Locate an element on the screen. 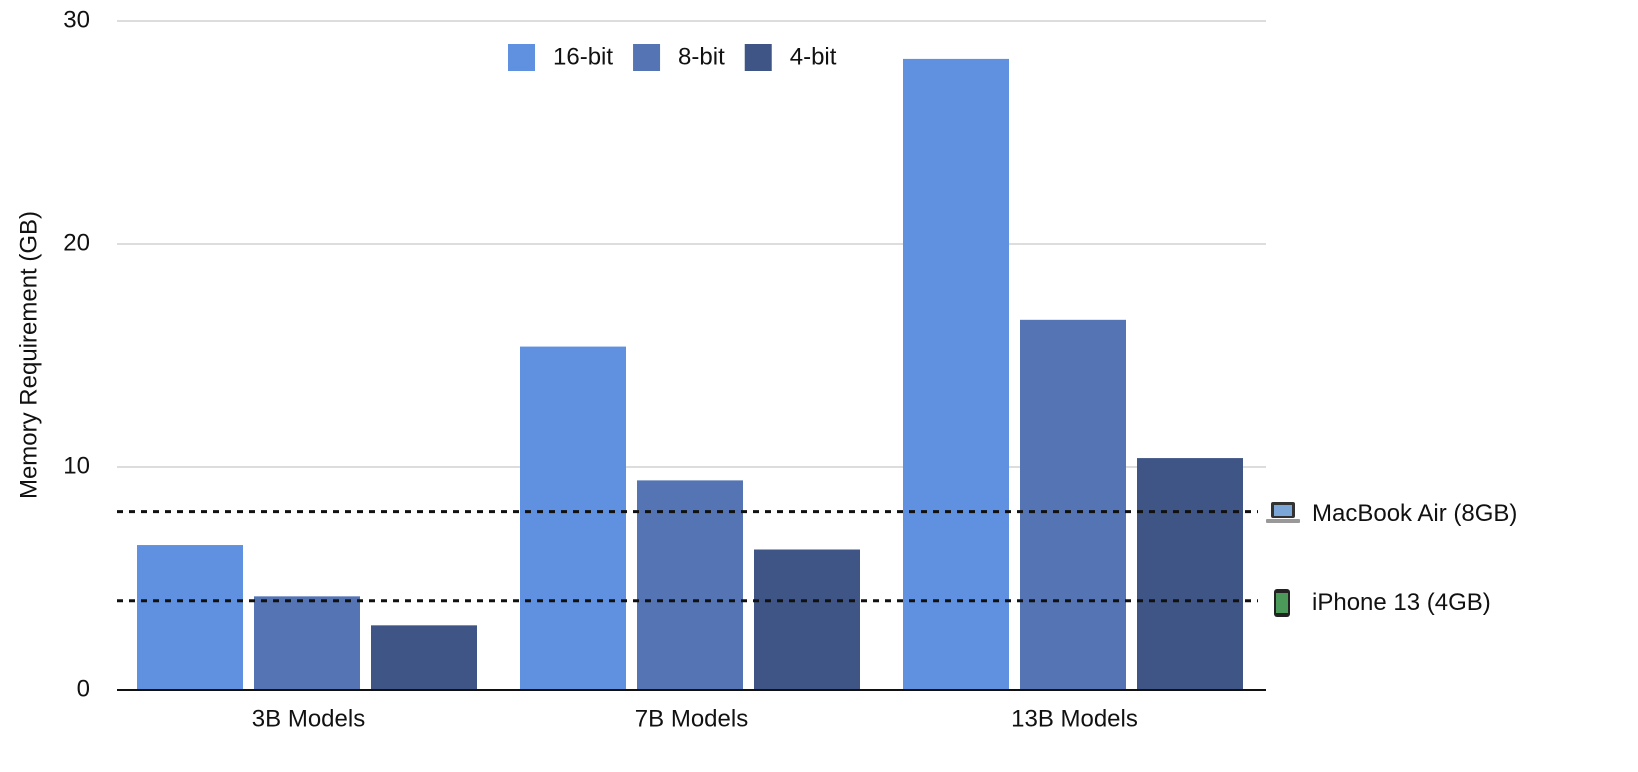  y-tick-label: 10 is located at coordinates (76, 465).